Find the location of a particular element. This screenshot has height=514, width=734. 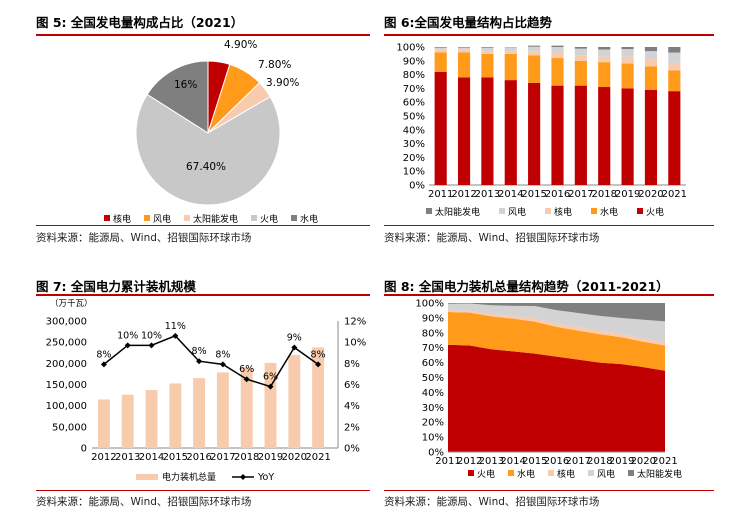

legend-label: 电力装机总量 is located at coordinates (189, 477).